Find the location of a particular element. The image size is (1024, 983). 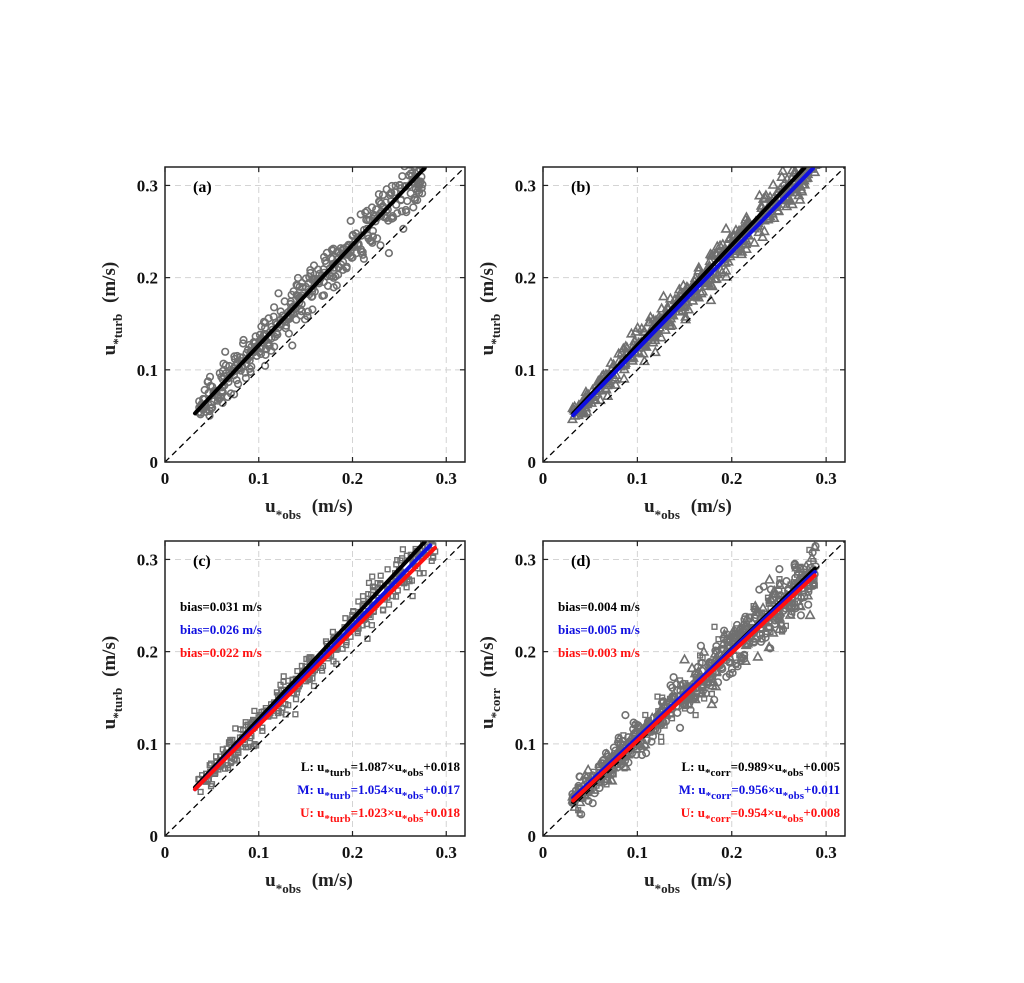

x-tick-label: 0 is located at coordinates (165, 852).